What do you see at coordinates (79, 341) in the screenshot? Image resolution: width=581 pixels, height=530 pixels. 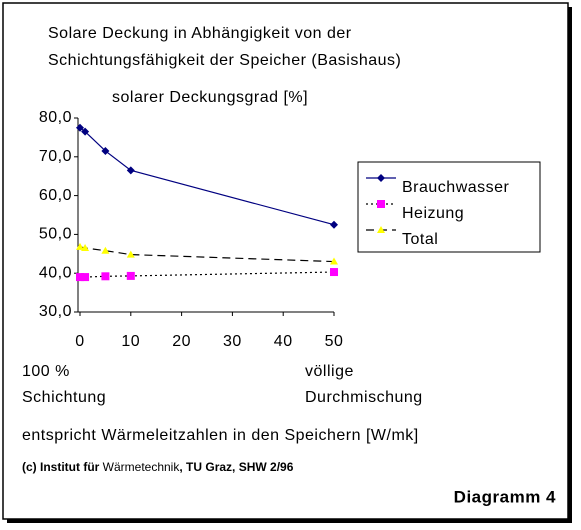 I see `x-tick-label: 0` at bounding box center [79, 341].